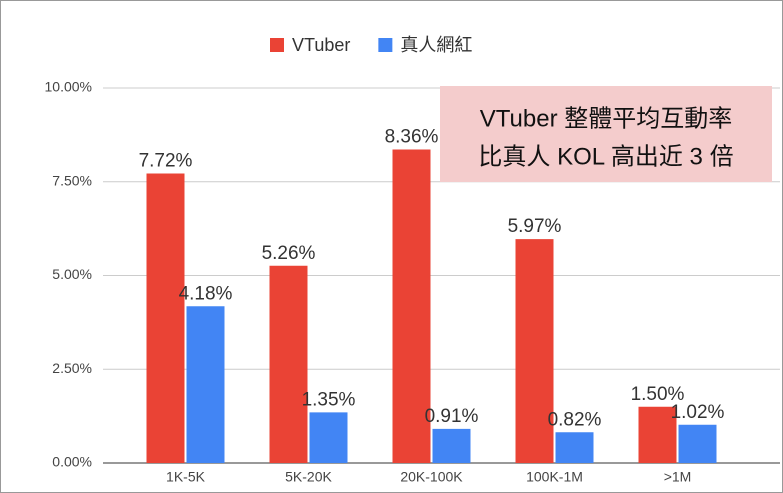  I want to click on x-tick-label: 100K-1M, so click(554, 477).